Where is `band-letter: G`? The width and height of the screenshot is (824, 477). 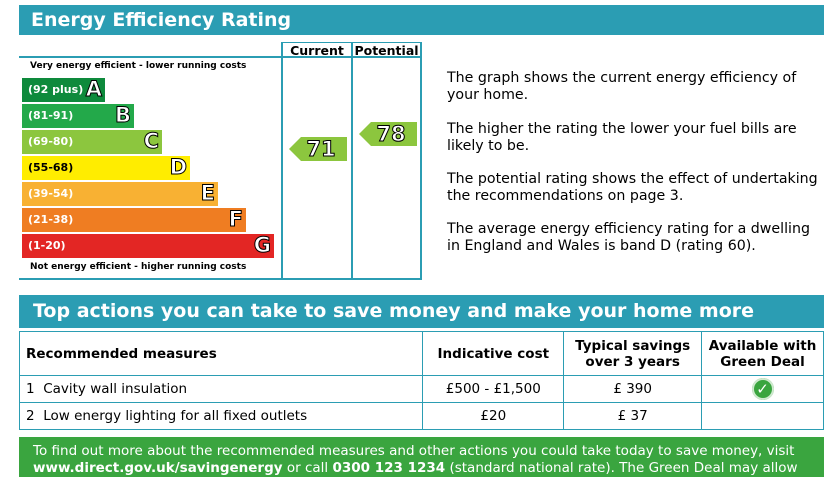
band-letter: G is located at coordinates (262, 245).